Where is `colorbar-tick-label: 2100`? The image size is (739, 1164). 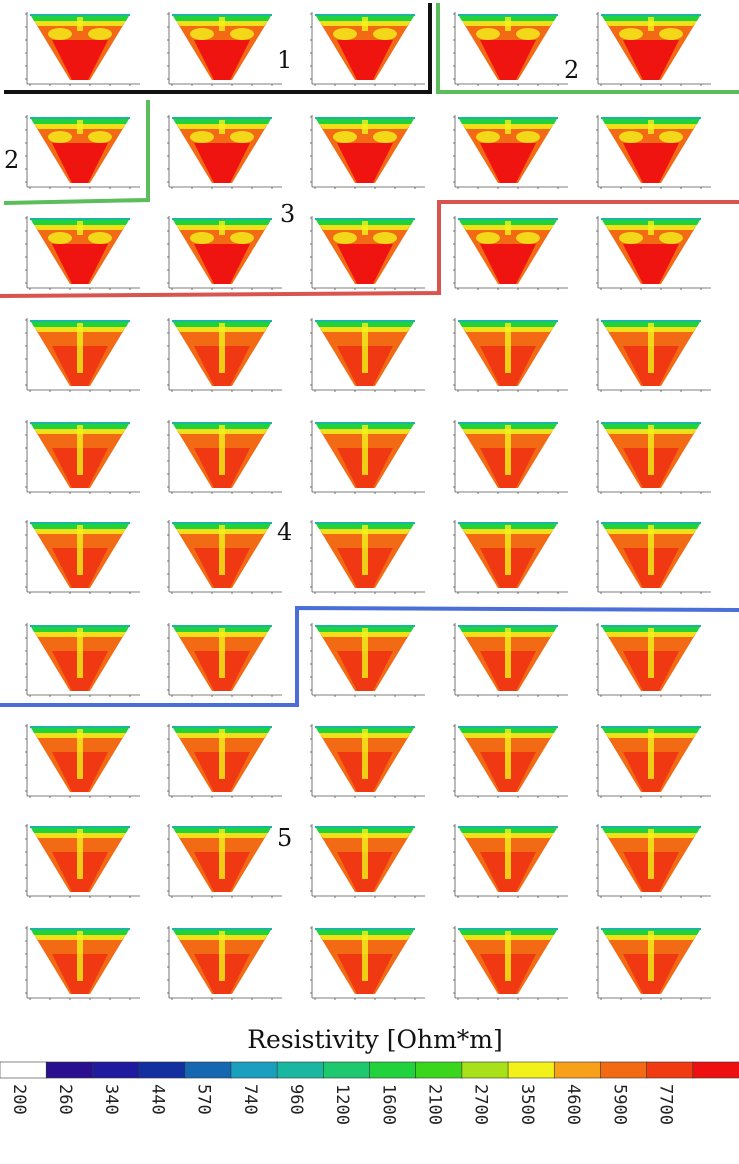
colorbar-tick-label: 2100 is located at coordinates (435, 1104).